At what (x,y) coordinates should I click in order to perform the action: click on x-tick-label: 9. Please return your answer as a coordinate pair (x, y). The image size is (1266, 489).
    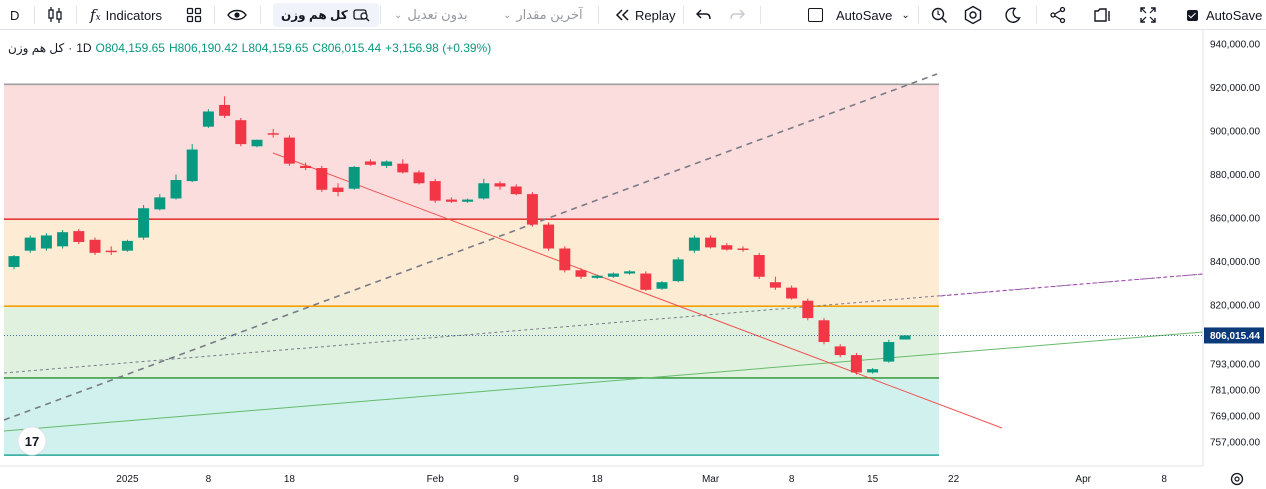
    Looking at the image, I should click on (516, 479).